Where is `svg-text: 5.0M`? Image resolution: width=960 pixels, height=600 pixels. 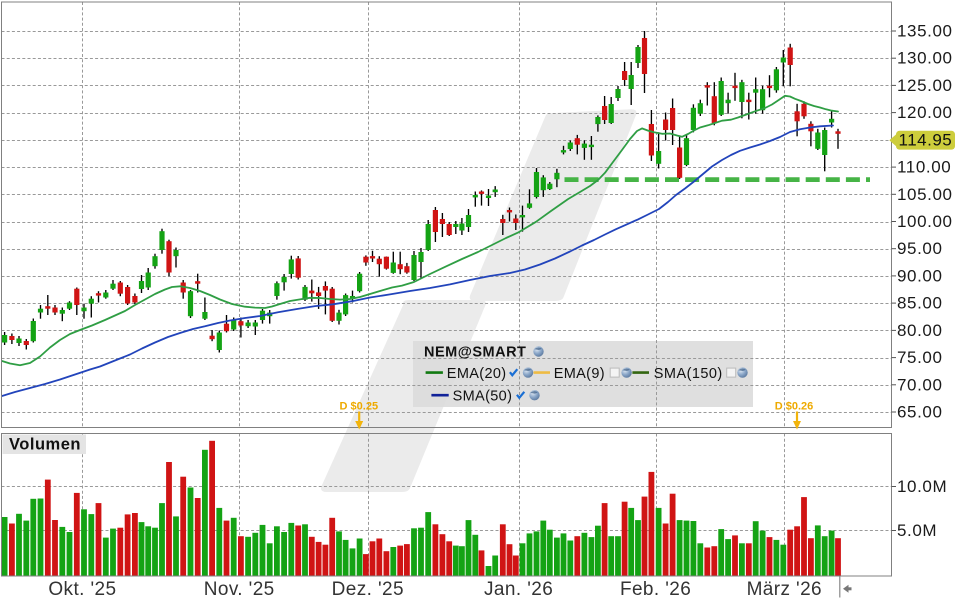
svg-text: 5.0M is located at coordinates (917, 530).